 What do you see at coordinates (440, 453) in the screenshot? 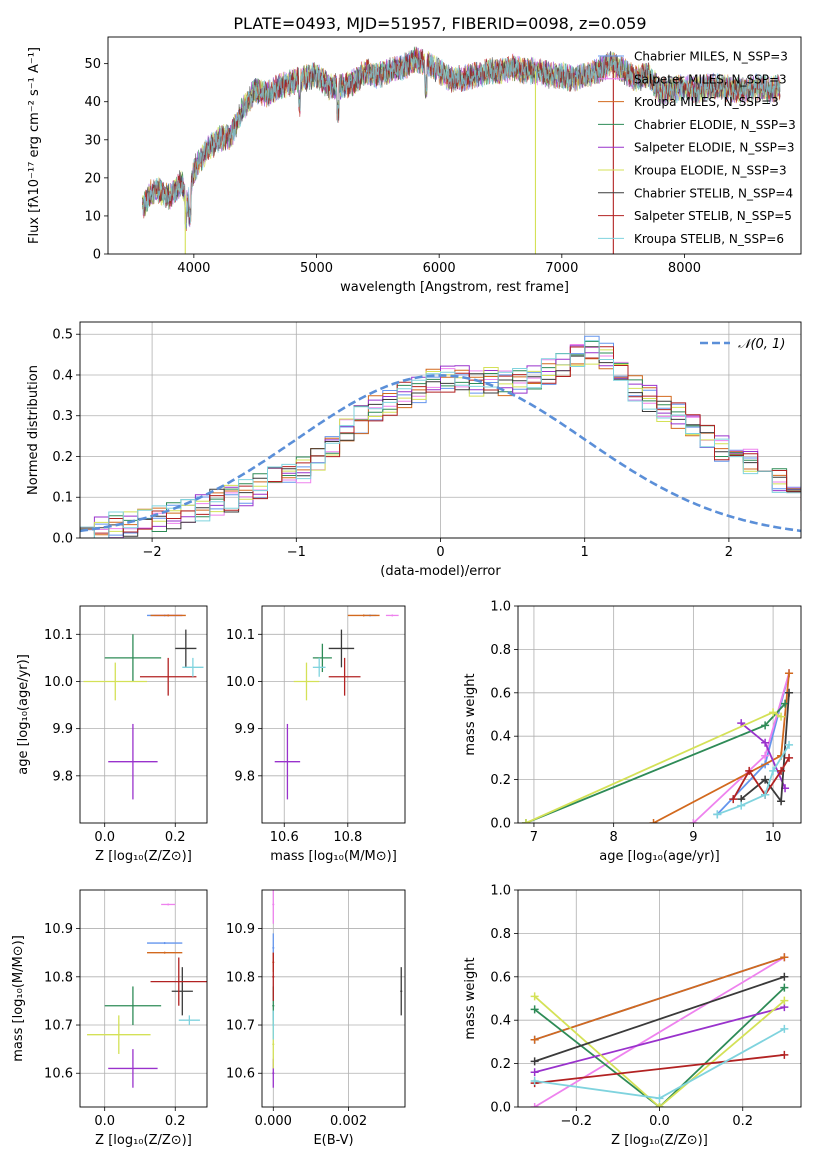
I see `normal-reference-curve` at bounding box center [440, 453].